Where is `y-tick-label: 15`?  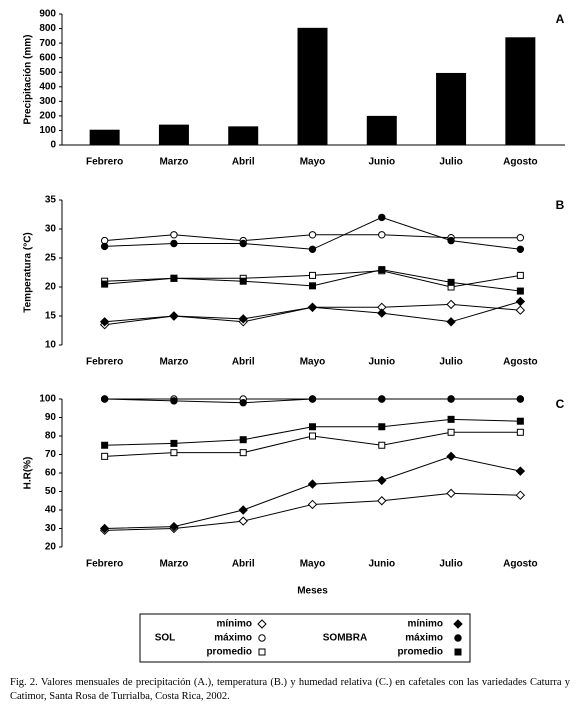
y-tick-label: 15 is located at coordinates (51, 316).